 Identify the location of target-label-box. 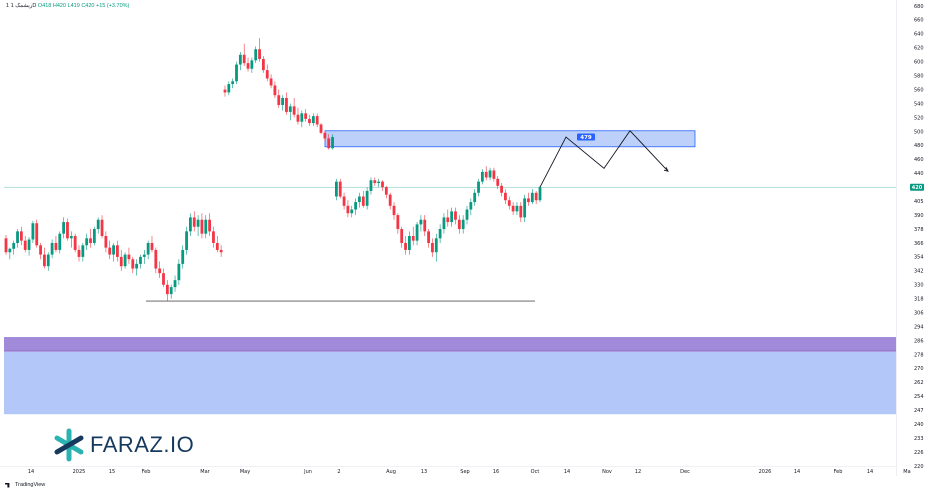
(586, 137).